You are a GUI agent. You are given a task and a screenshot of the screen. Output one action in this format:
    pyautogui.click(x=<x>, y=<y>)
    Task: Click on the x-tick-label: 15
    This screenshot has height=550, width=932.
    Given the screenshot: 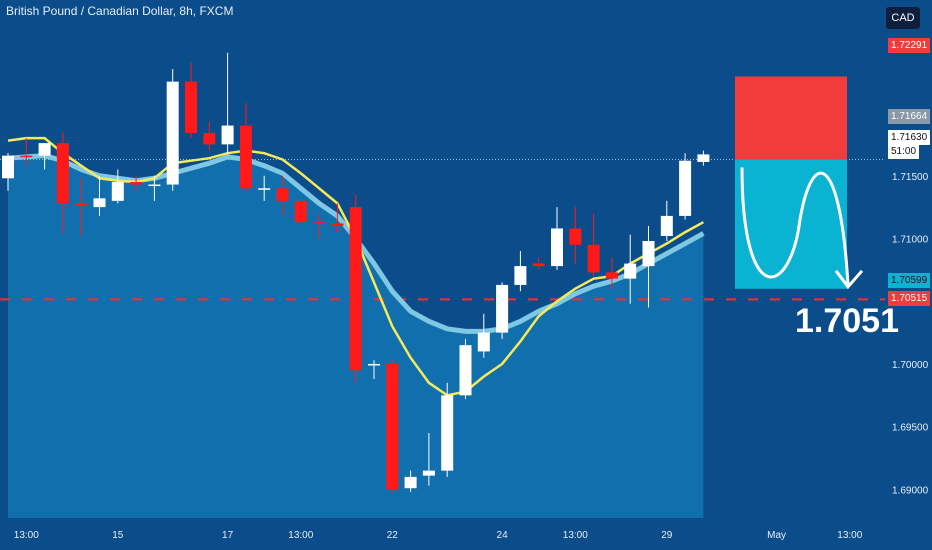 What is the action you would take?
    pyautogui.click(x=118, y=535)
    